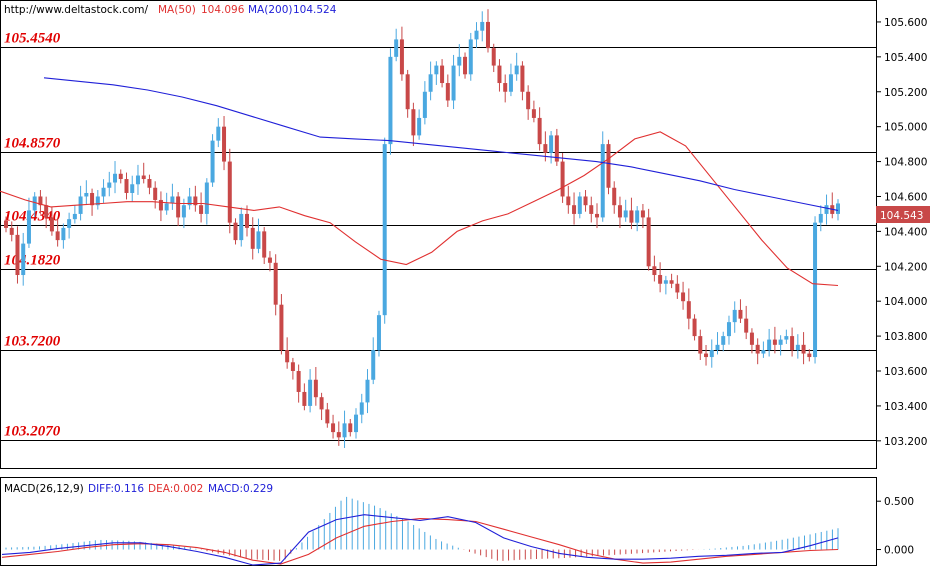  Describe the element at coordinates (175, 489) in the screenshot. I see `macd-dea-label: DEA:0.002` at that location.